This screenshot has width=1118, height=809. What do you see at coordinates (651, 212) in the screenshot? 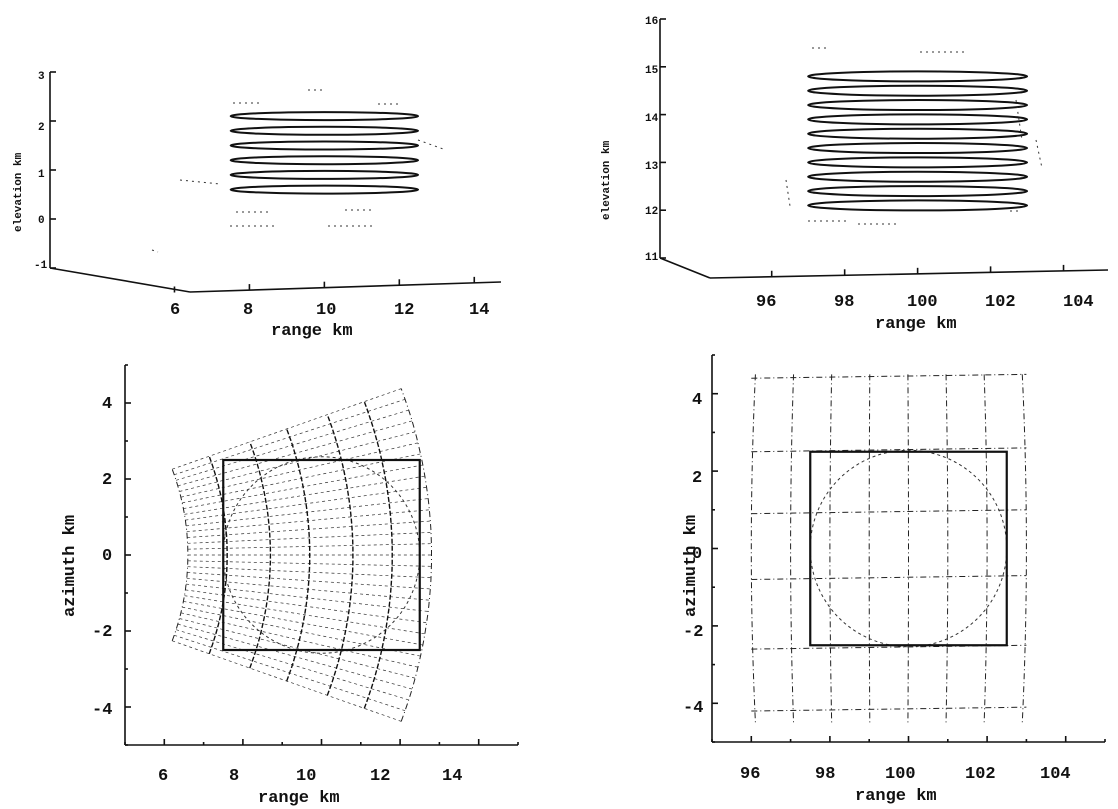
I see `y-tick-label: 12` at bounding box center [651, 212].